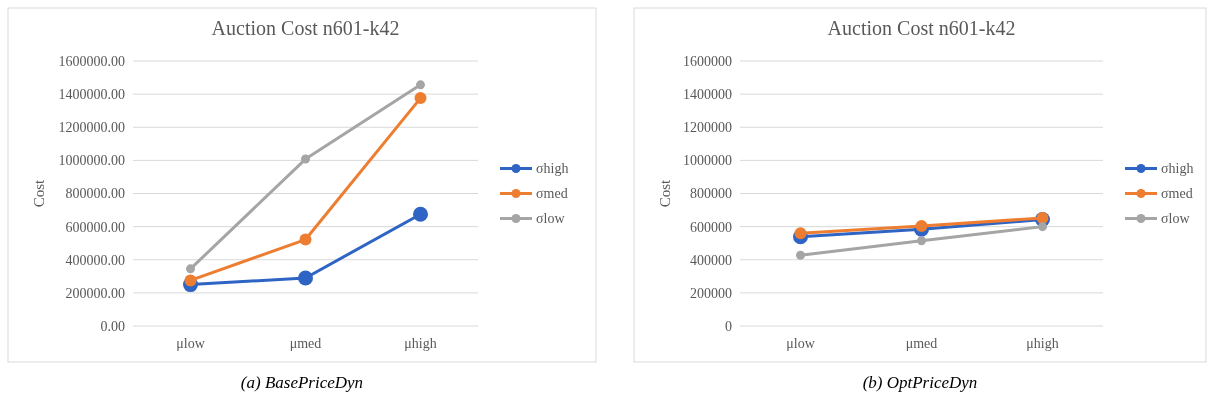 The height and width of the screenshot is (403, 1209). Describe the element at coordinates (707, 161) in the screenshot. I see `y-tick-label: 1000000` at that location.